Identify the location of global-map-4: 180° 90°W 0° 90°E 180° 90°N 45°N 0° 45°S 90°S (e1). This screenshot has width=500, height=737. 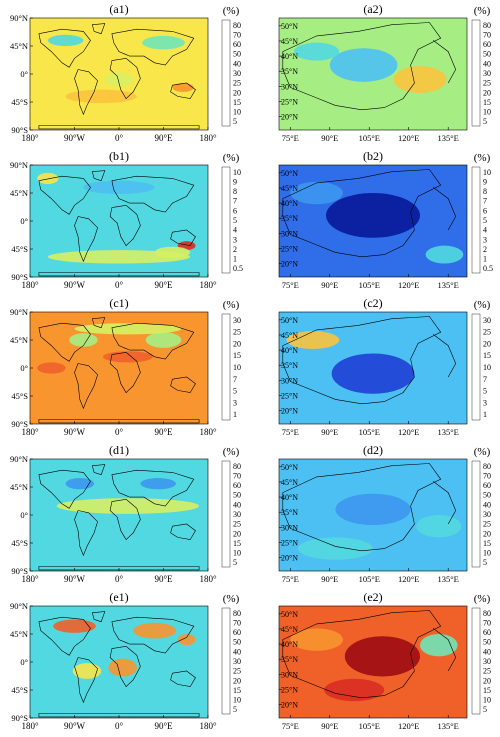
(113, 660).